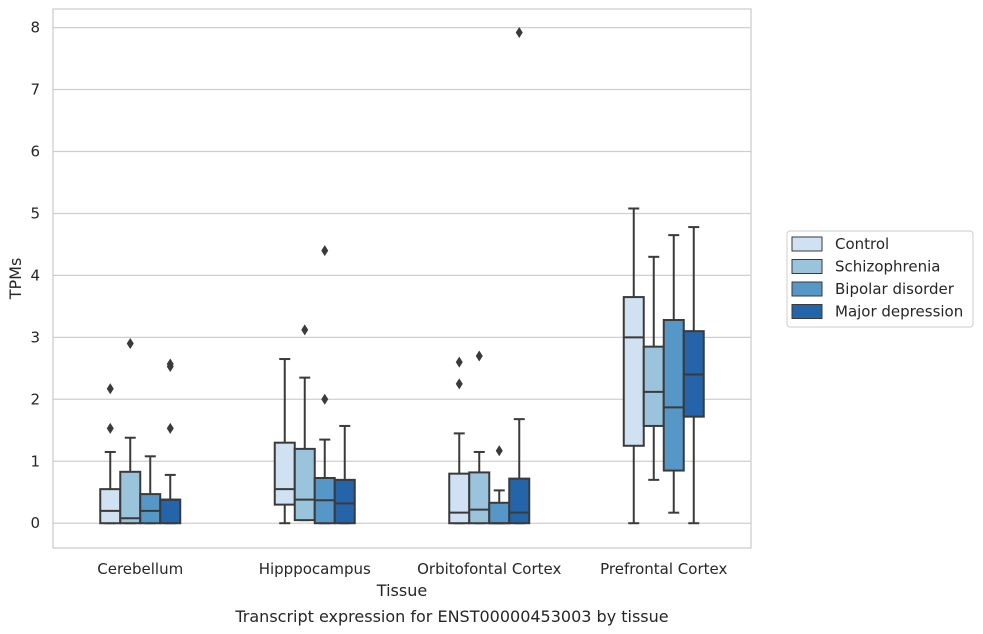  What do you see at coordinates (862, 244) in the screenshot?
I see `legend-label: Control` at bounding box center [862, 244].